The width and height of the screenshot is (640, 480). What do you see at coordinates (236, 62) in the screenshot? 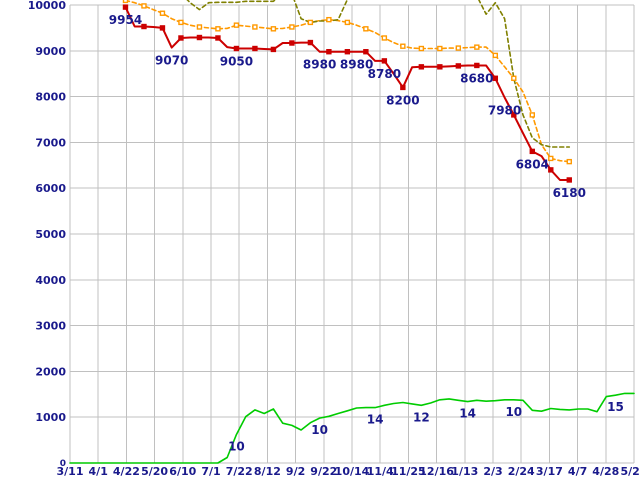
I see `data-label: 9050` at bounding box center [236, 62].